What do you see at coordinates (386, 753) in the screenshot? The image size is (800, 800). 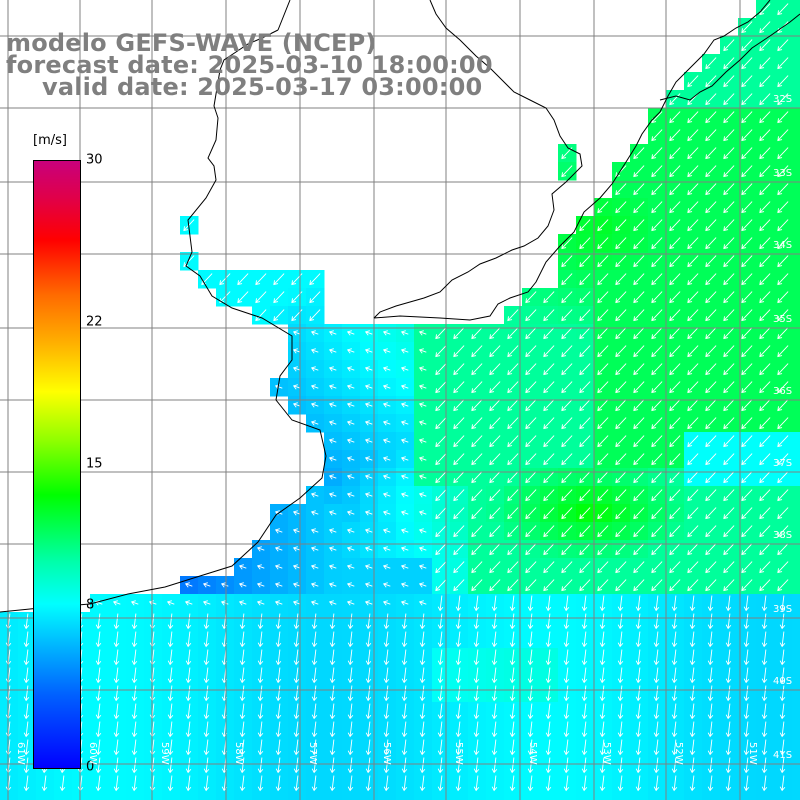 I see `longitude-label: 56W` at bounding box center [386, 753].